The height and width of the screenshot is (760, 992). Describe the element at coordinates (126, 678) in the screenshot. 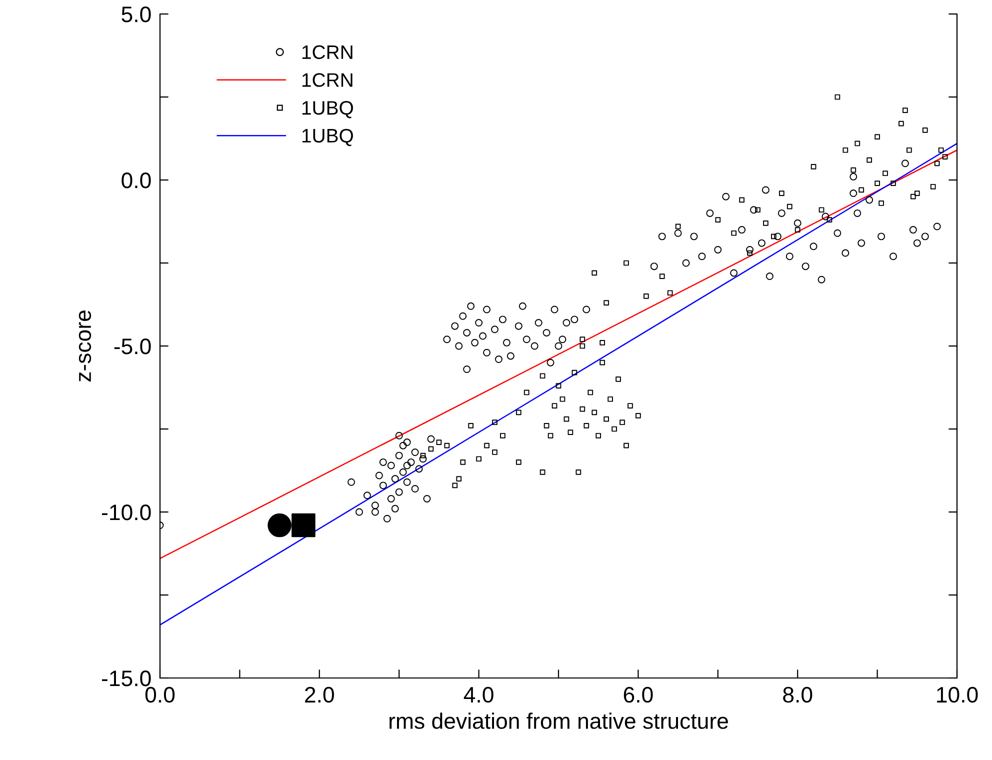

I see `y-tick-label: -15.0` at that location.